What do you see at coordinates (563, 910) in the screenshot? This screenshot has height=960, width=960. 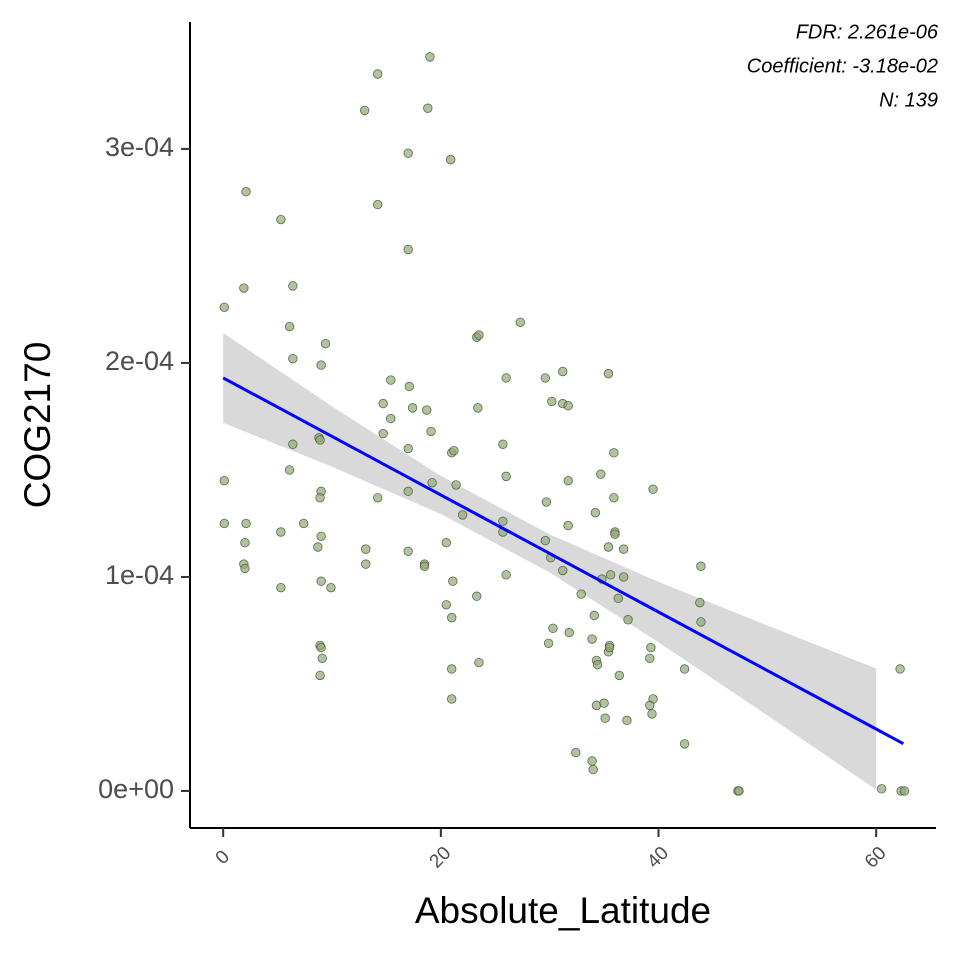 I see `x-axis-title: Absolute_Latitude` at bounding box center [563, 910].